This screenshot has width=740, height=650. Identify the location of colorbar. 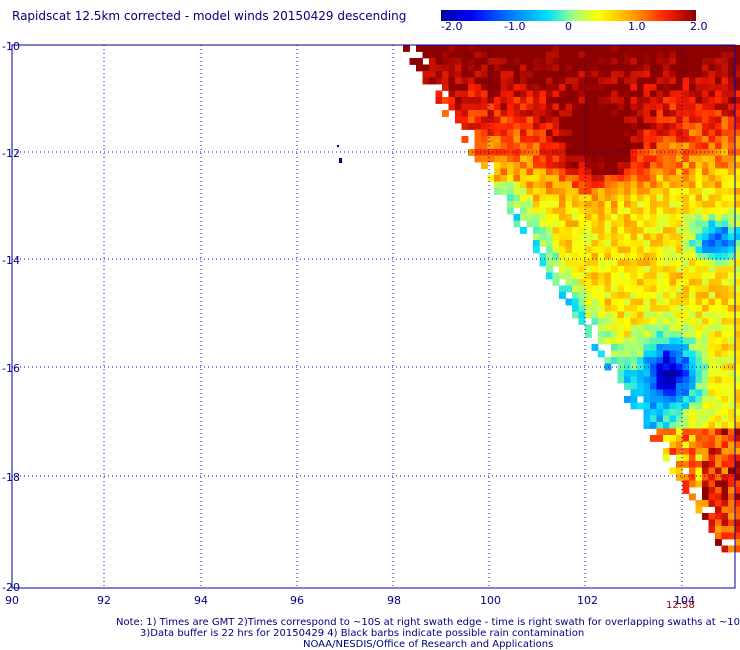
(568, 15).